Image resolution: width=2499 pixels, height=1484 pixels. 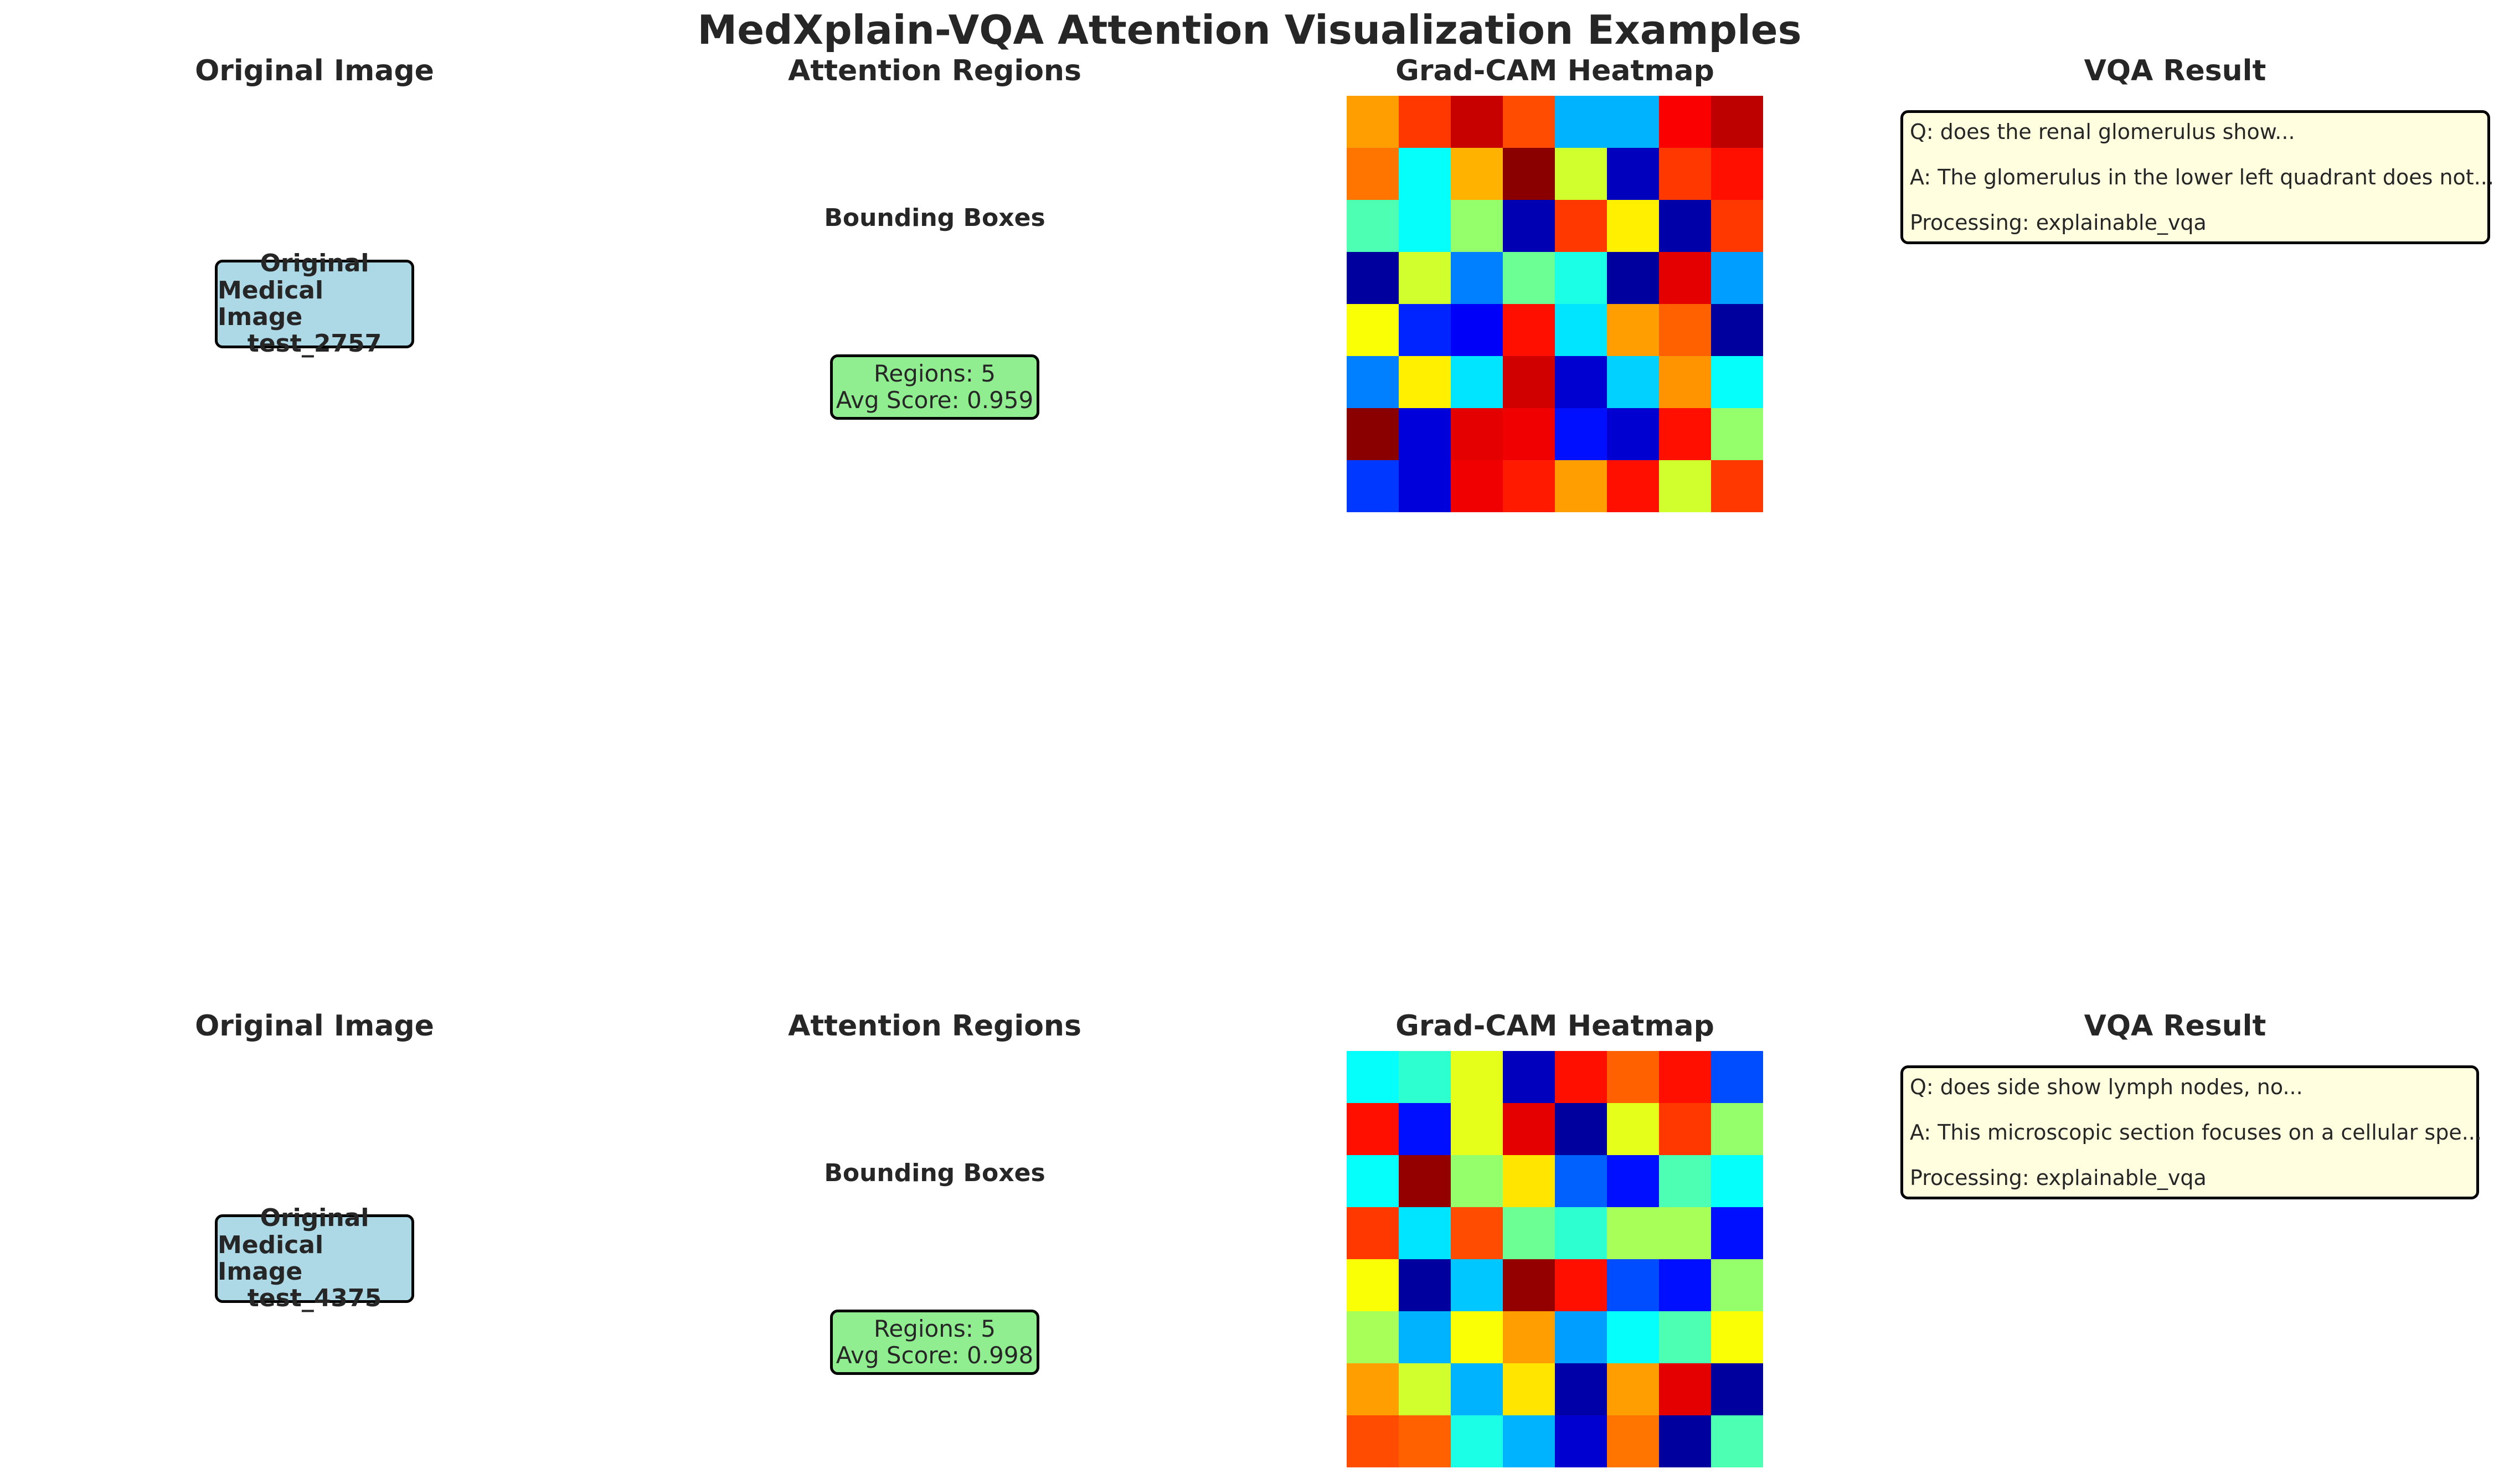 What do you see at coordinates (1477, 330) in the screenshot?
I see `heatmap-cell-r4-c2` at bounding box center [1477, 330].